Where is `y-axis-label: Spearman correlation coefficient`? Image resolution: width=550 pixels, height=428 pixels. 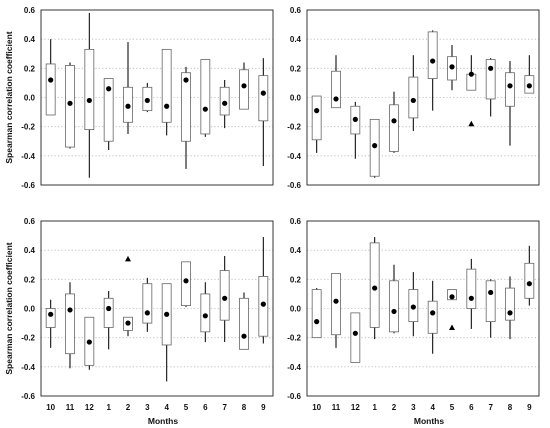 y-axis-label: Spearman correlation coefficient is located at coordinates (9, 308).